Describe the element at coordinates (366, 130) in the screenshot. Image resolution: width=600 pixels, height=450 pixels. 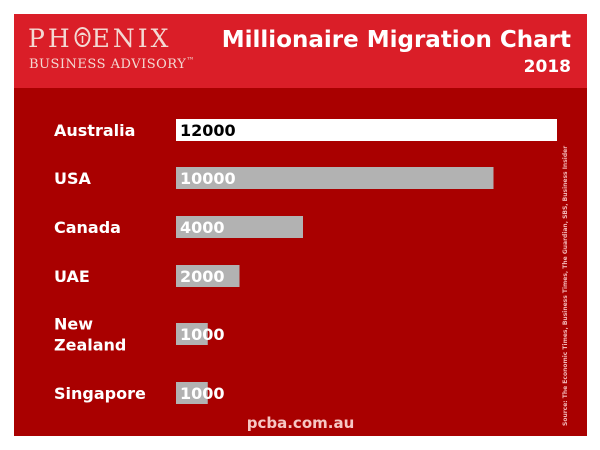
I see `bar-australia` at that location.